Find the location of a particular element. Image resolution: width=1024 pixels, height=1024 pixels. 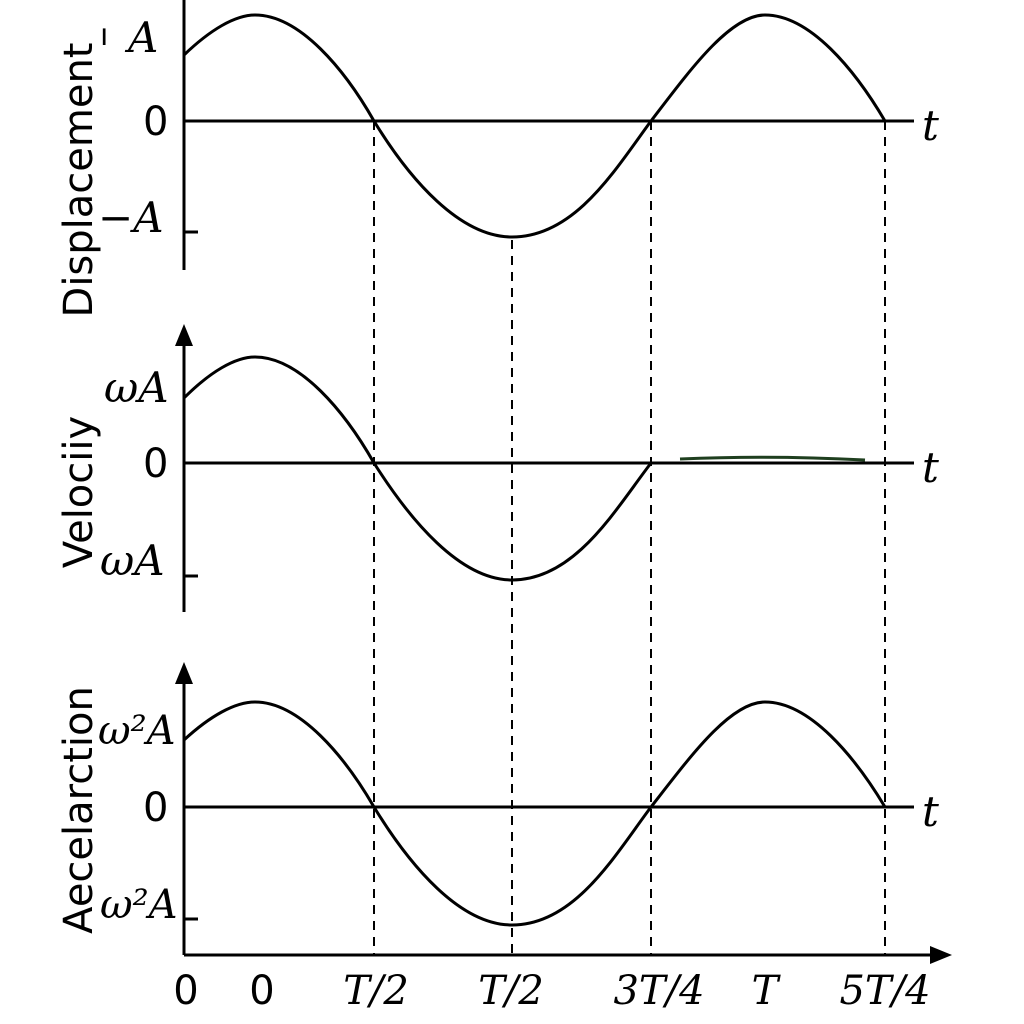

displacement-axis-label: Displacement is located at coordinates (79, 180).